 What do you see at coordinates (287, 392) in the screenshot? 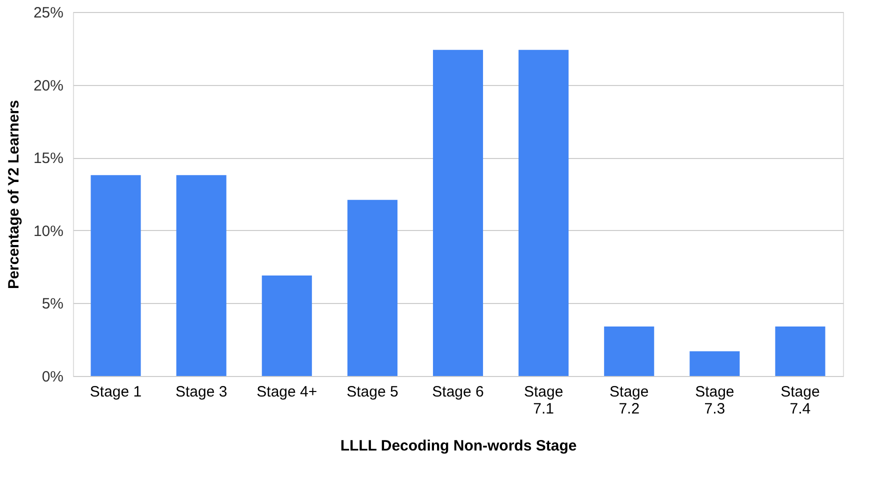
I see `x-tick-label: Stage 4+` at bounding box center [287, 392].